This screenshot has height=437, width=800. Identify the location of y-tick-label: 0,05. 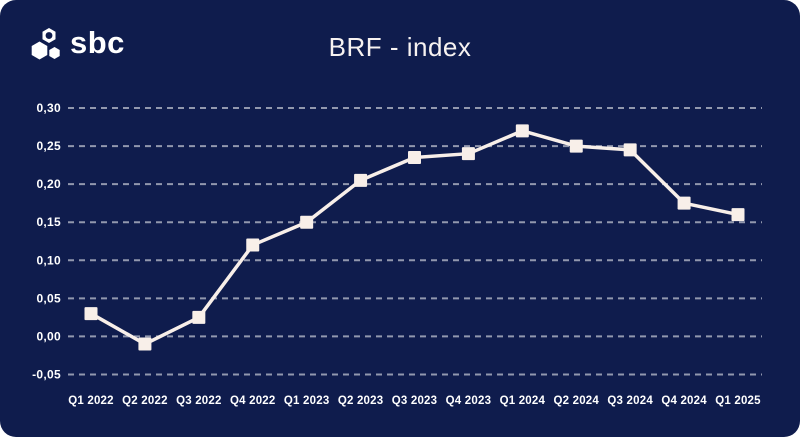
(48, 298).